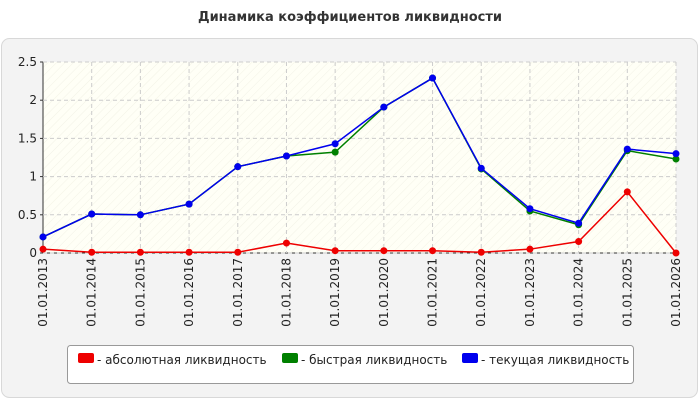 The image size is (700, 404). I want to click on y-tick-label: 0, so click(33, 253).